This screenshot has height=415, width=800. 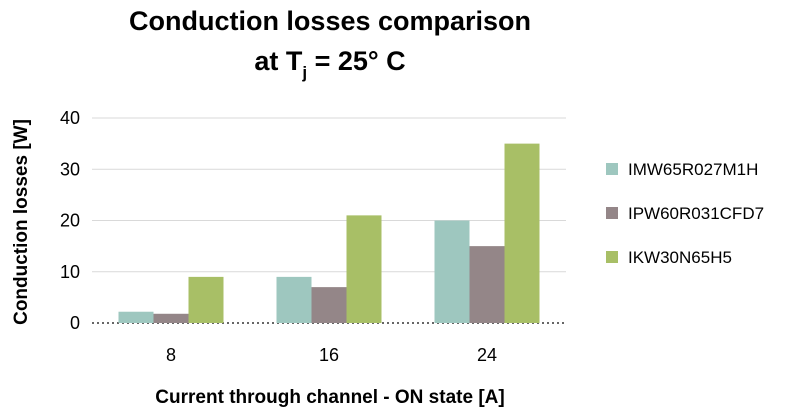 I want to click on chart-title-line1: Conduction losses comparison, so click(x=330, y=21).